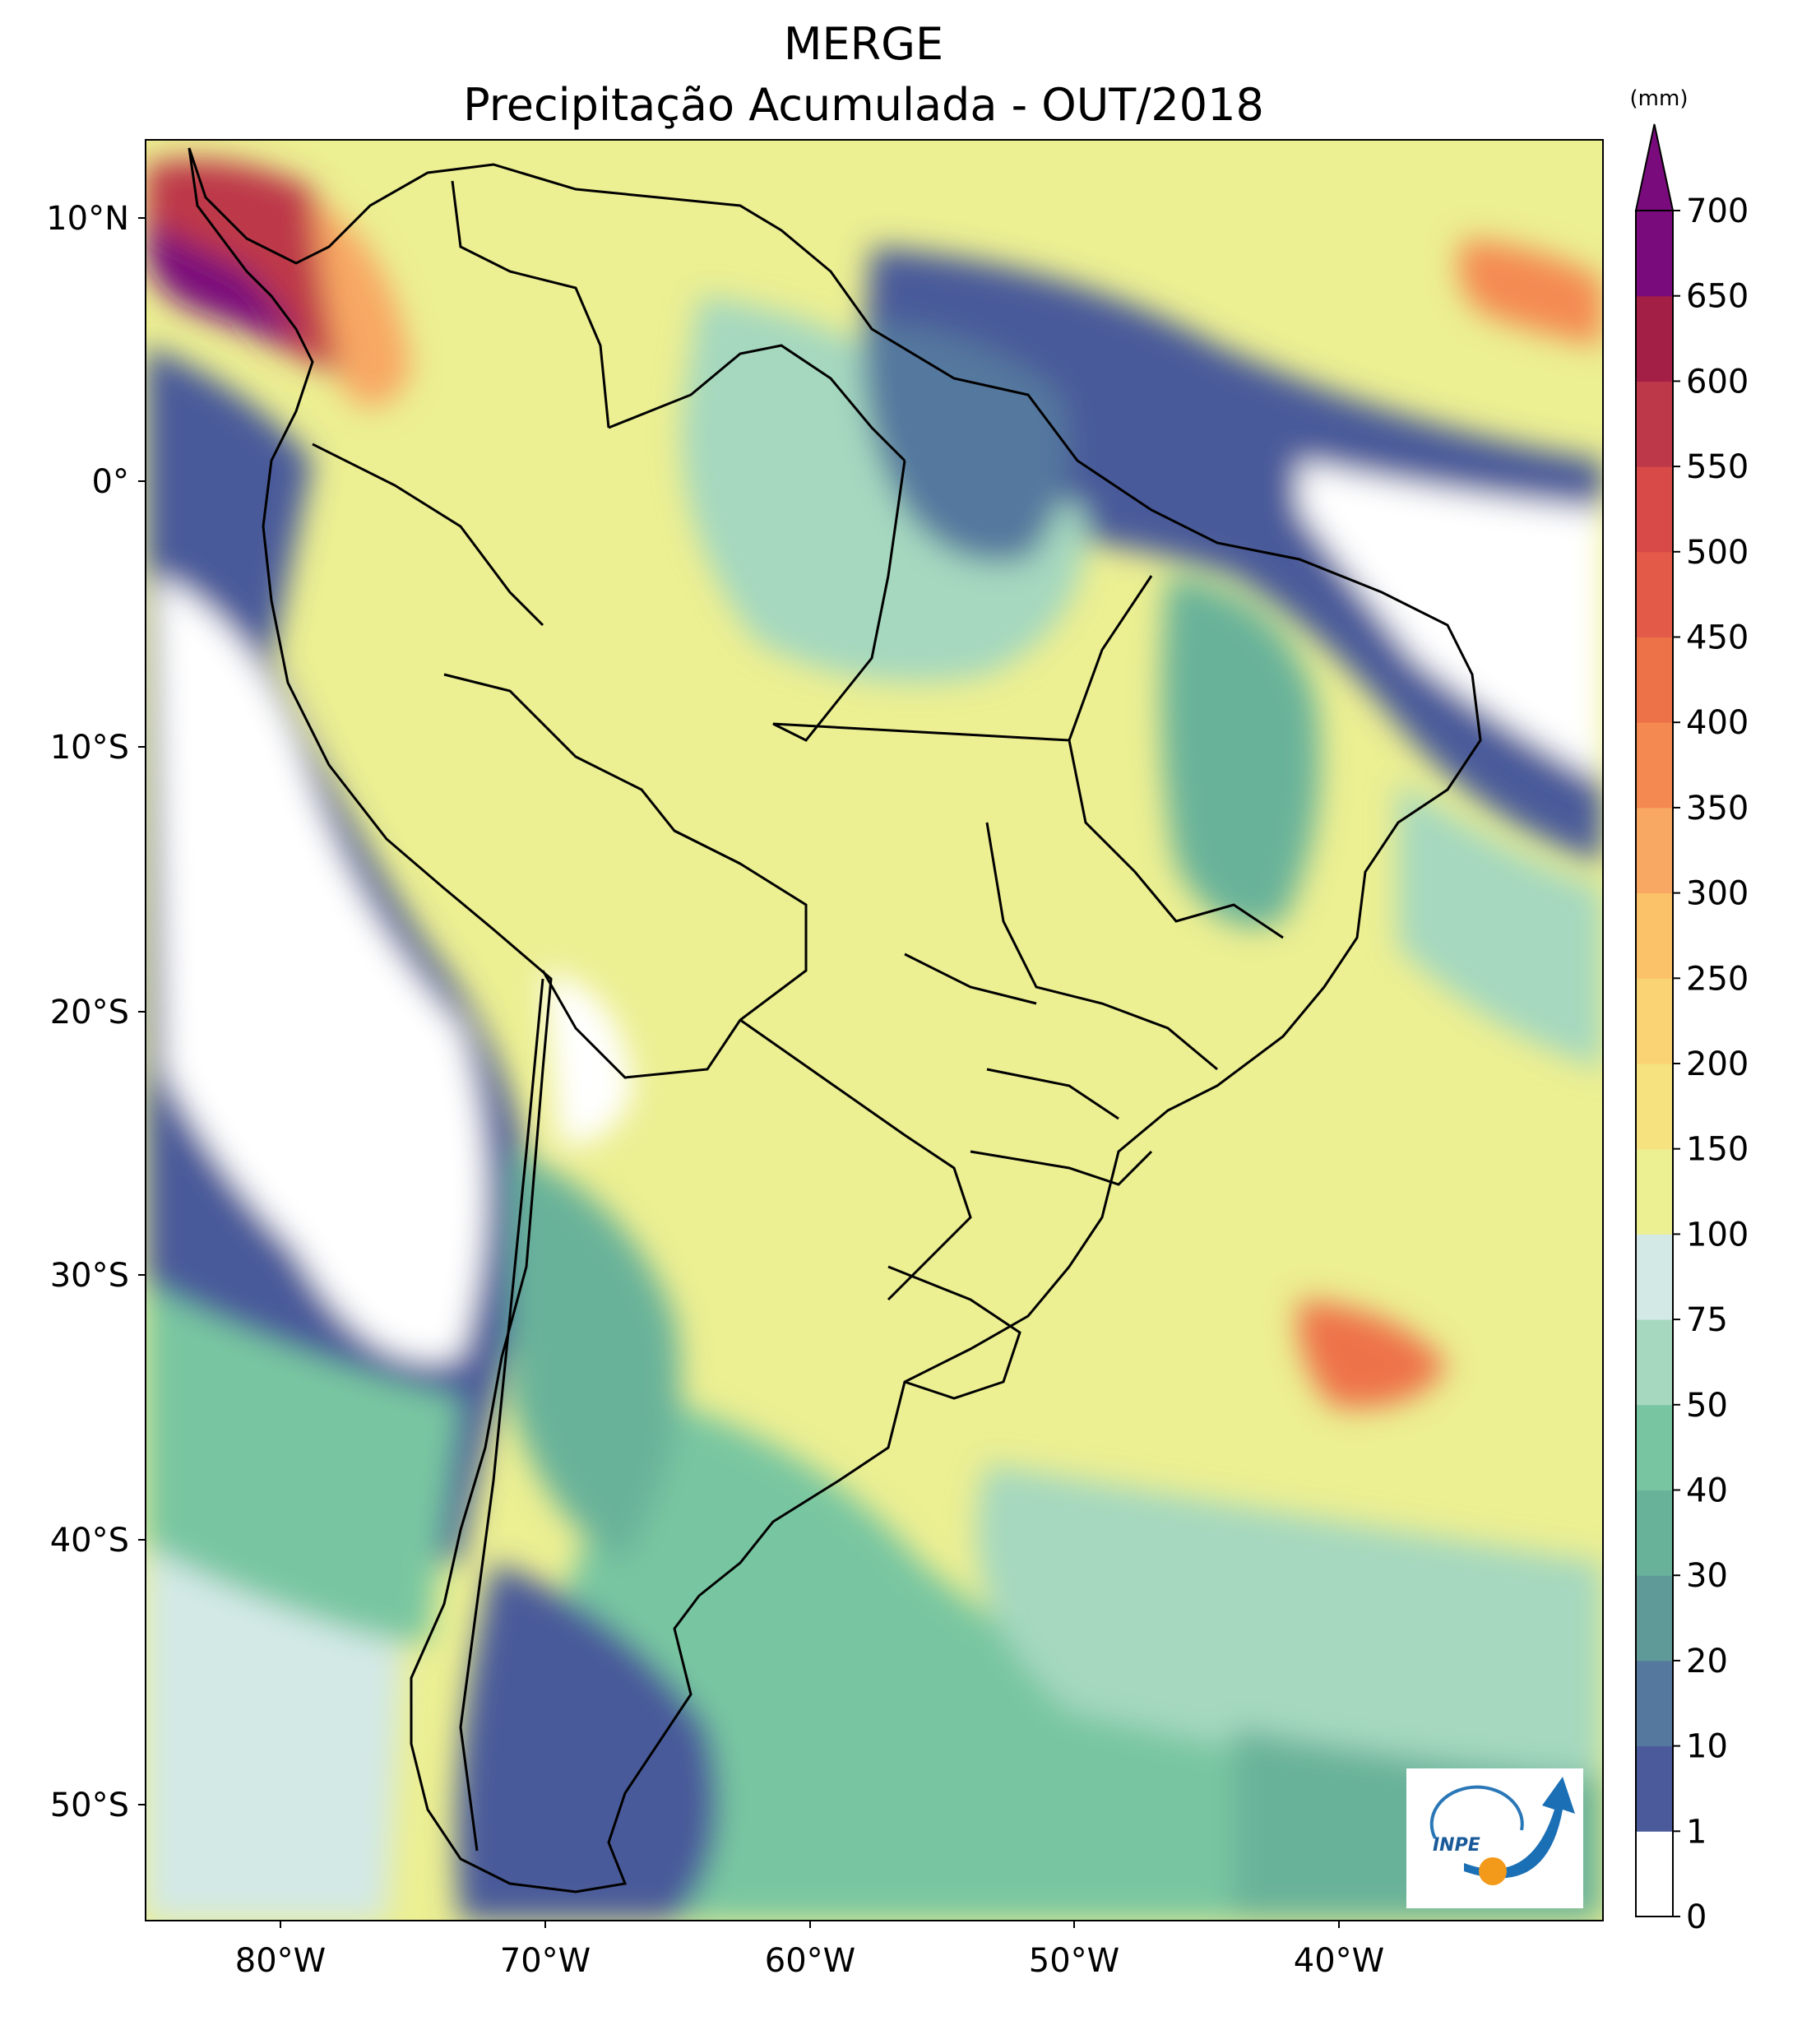 Image resolution: width=1802 pixels, height=2044 pixels. I want to click on colorbar-tick-label: 75, so click(1707, 1320).